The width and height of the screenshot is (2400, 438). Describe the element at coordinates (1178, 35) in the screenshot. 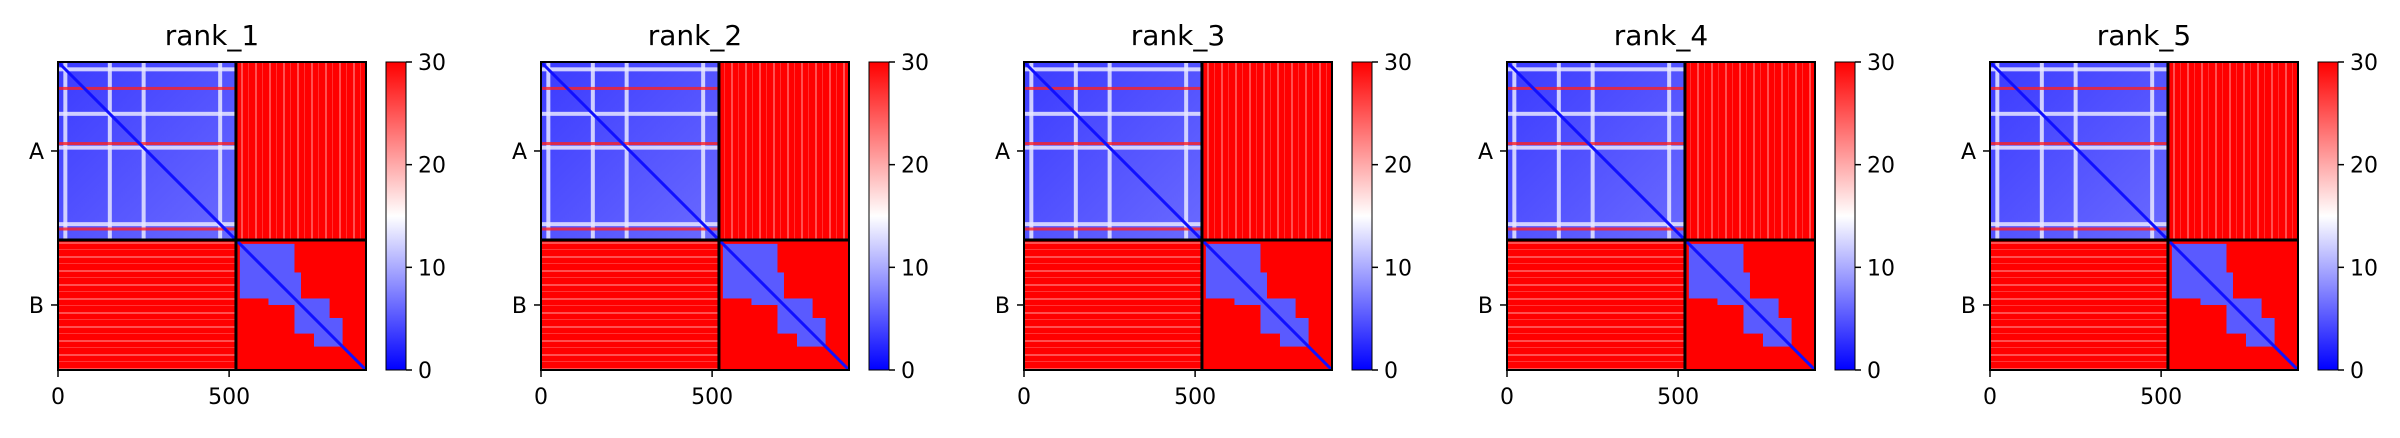

I see `panel-title: rank_3` at that location.